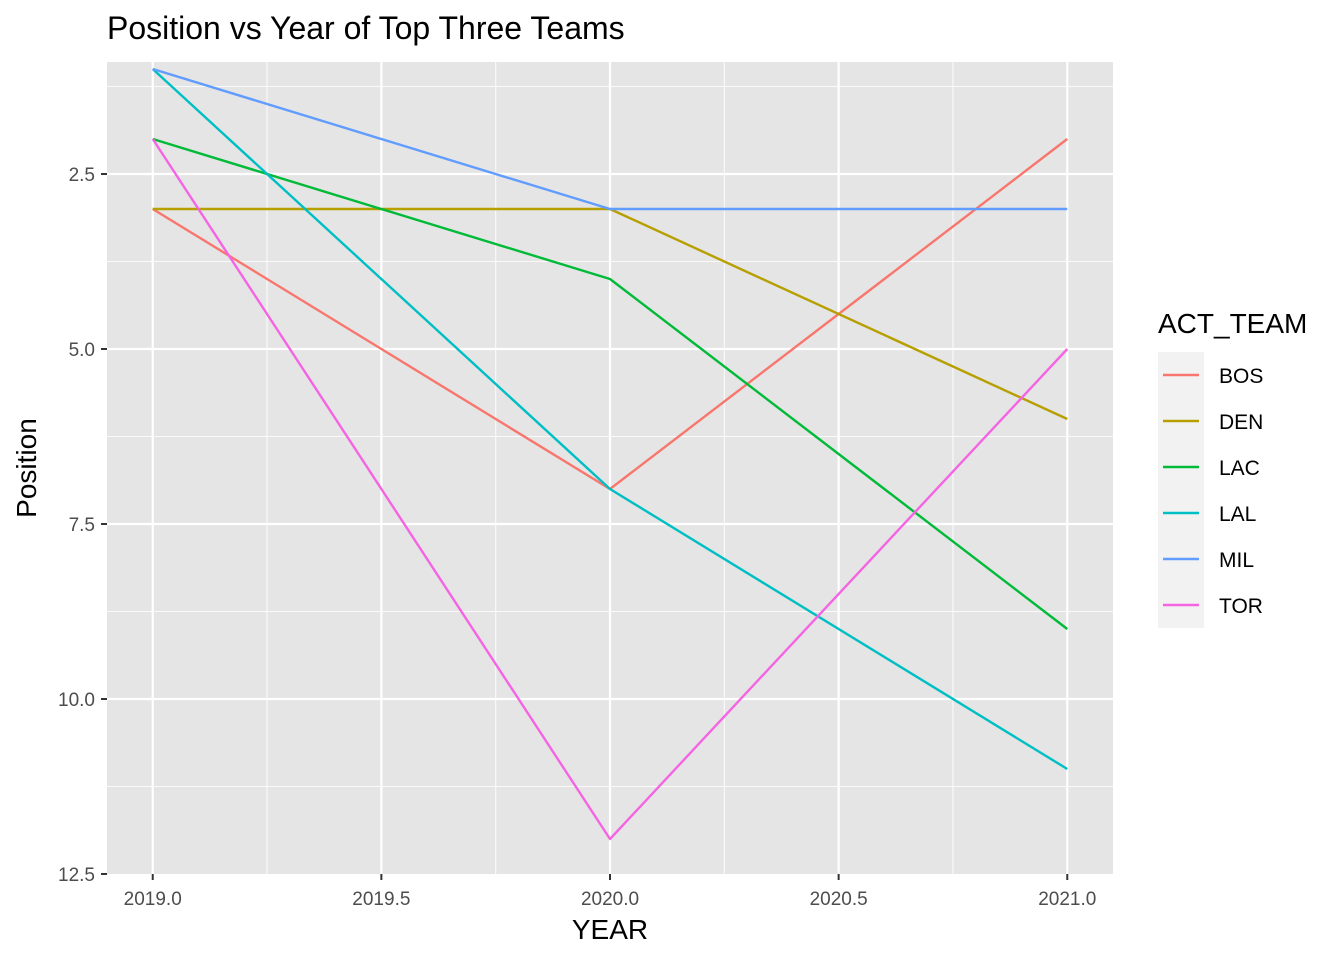 This screenshot has width=1344, height=960. I want to click on y-axis: 2.5 5.0 7.5 10.0 12.5, so click(82, 525).